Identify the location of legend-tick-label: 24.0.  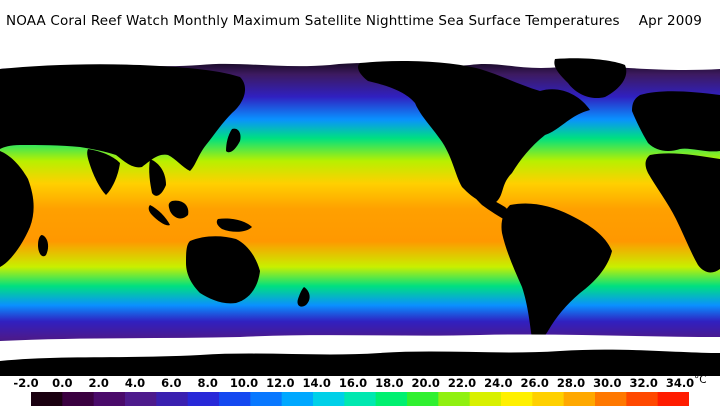
(498, 383).